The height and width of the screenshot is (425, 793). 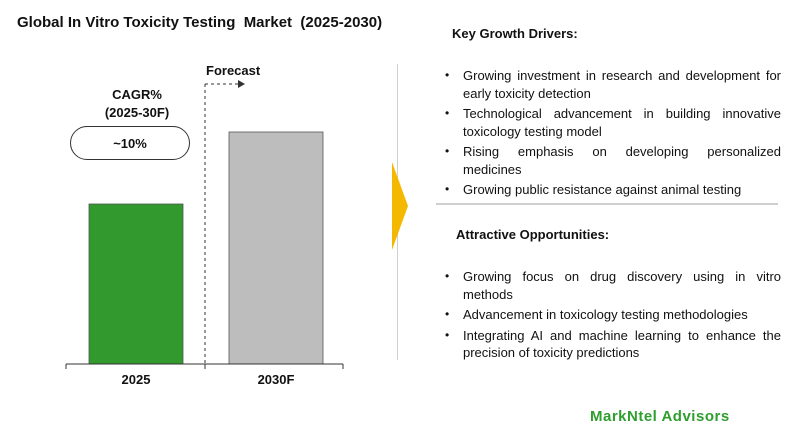 I want to click on forecast-label: Forecast, so click(x=233, y=70).